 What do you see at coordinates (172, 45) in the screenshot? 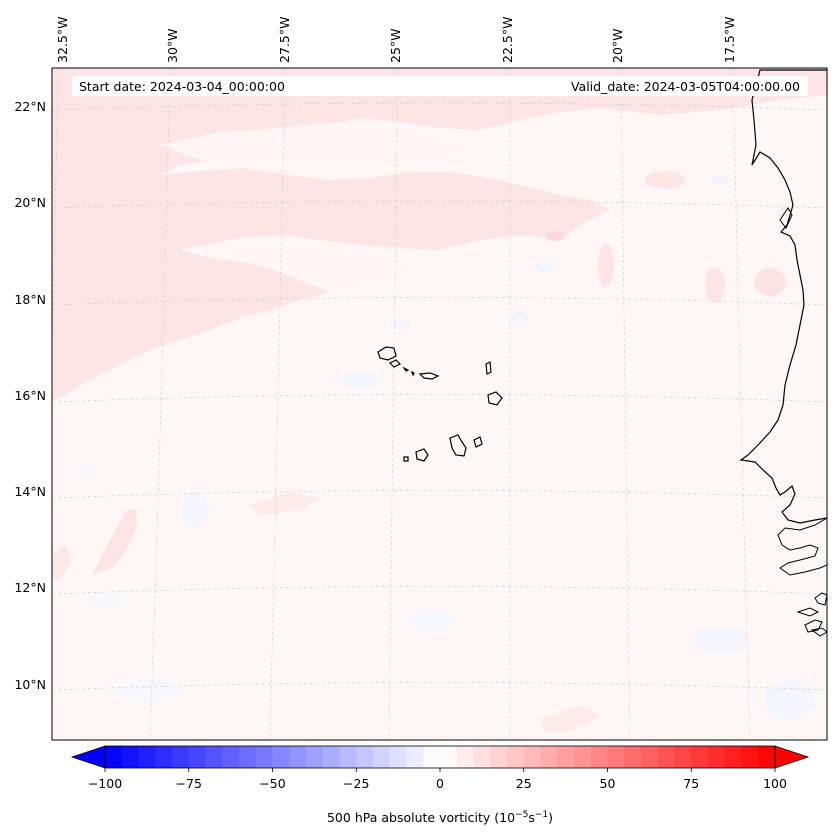
I see `lon-label: 30°W` at bounding box center [172, 45].